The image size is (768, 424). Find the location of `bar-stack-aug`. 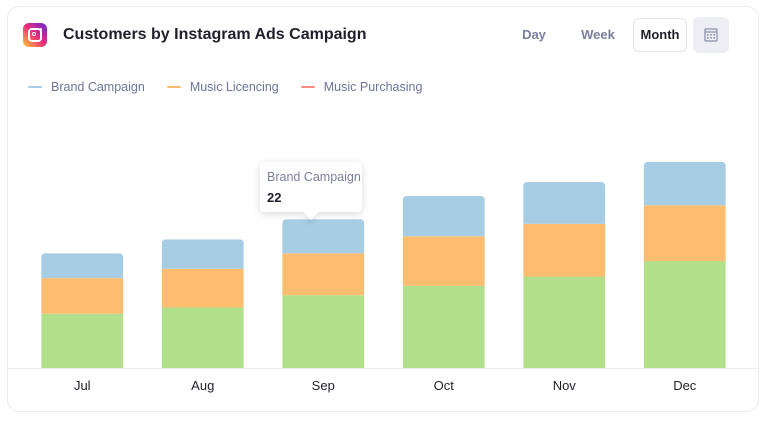

bar-stack-aug is located at coordinates (202, 303).